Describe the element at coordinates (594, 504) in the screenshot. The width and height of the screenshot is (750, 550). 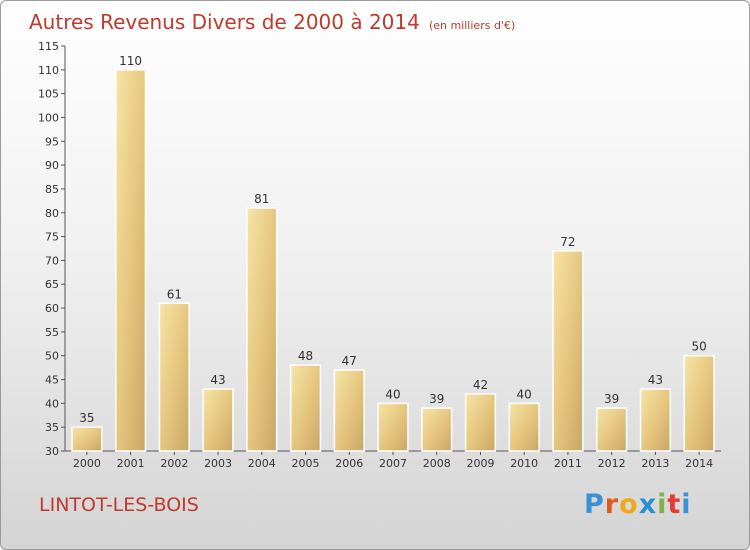
I see `logo-letter: P` at that location.